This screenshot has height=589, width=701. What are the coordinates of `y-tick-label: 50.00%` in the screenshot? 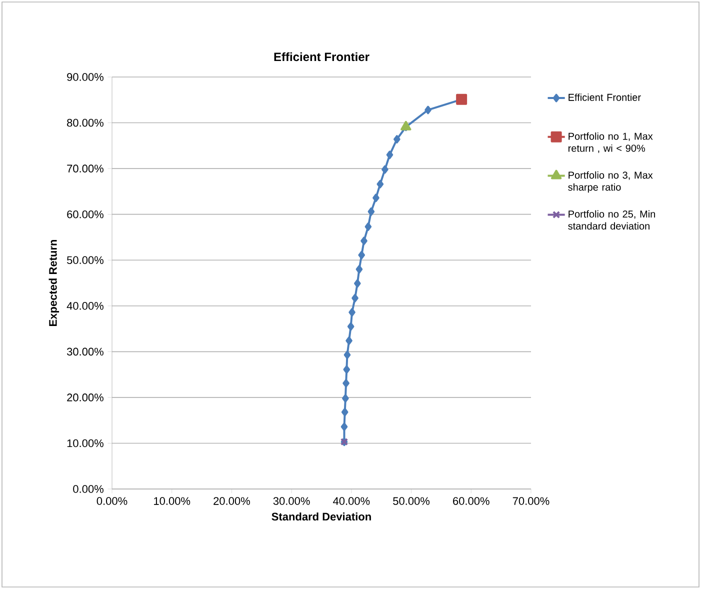 It's located at (85, 260).